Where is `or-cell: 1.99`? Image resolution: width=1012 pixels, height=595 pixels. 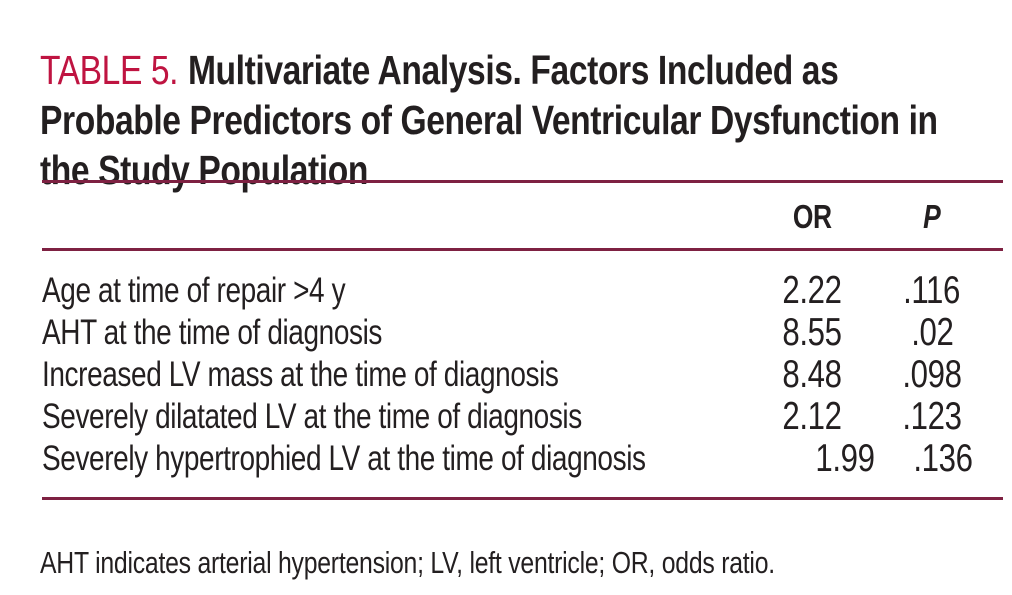 or-cell: 1.99 is located at coordinates (846, 459).